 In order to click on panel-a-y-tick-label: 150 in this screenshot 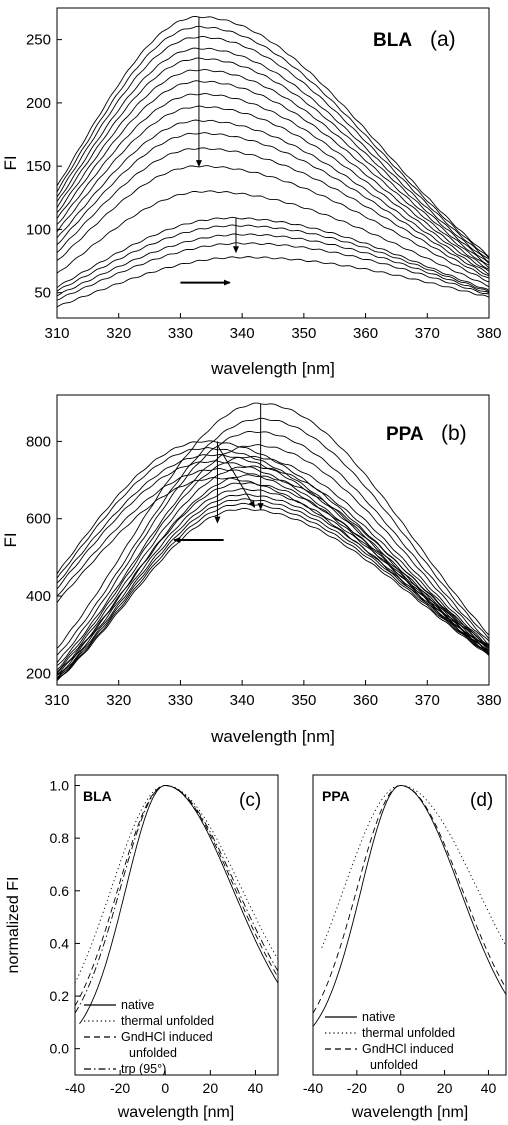, I will do `click(38, 166)`.